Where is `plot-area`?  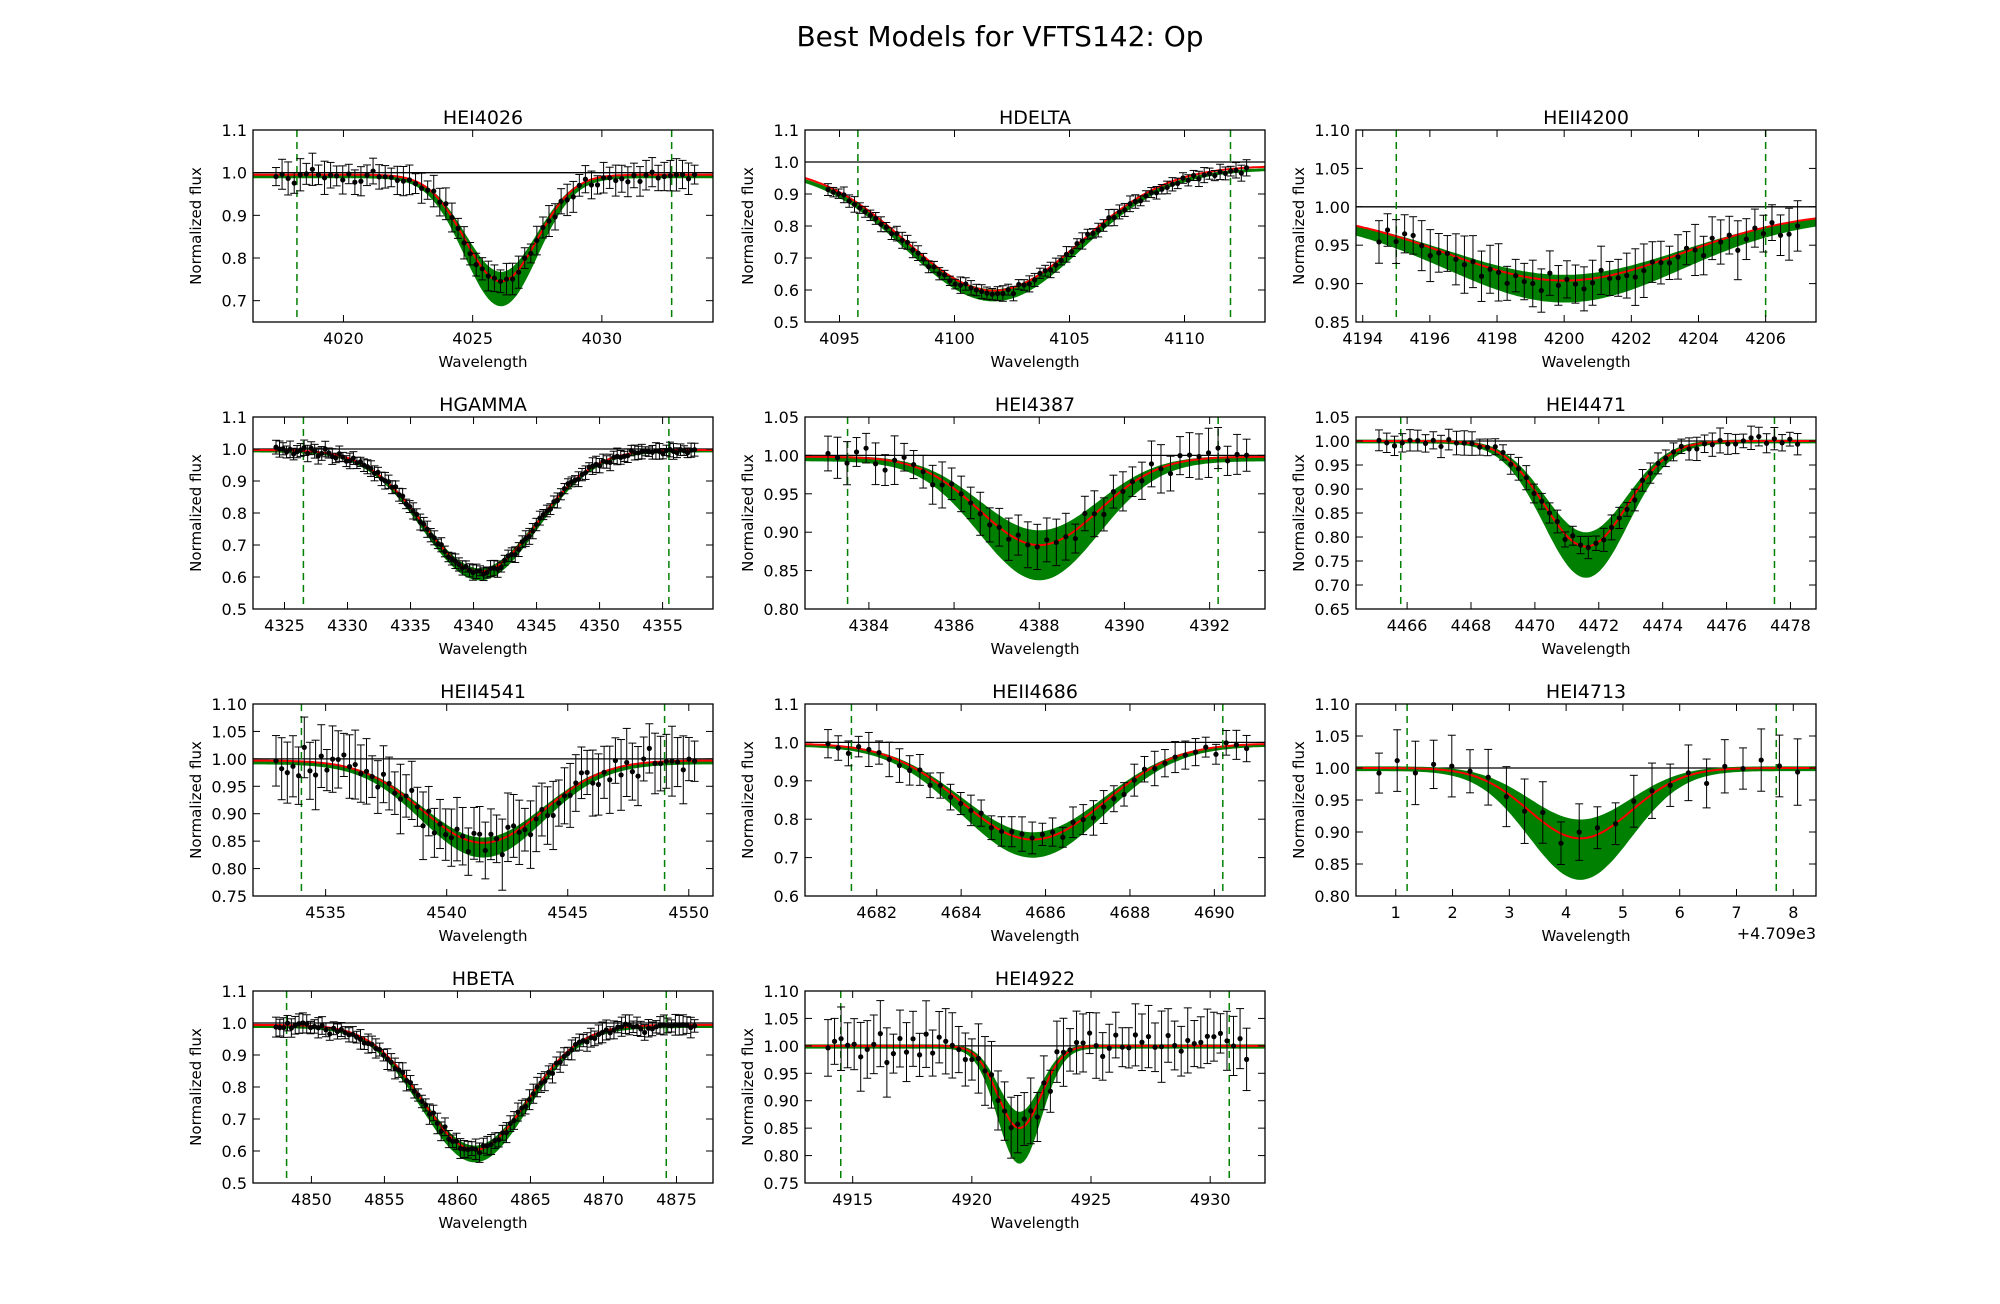 plot-area is located at coordinates (1035, 513).